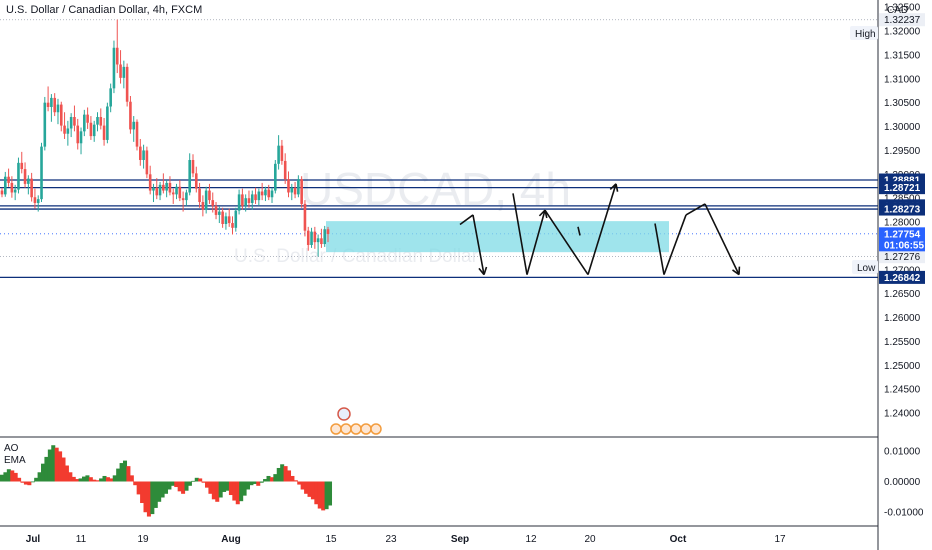 Image resolution: width=932 pixels, height=550 pixels. What do you see at coordinates (331, 539) in the screenshot?
I see `time-tick-label: 15` at bounding box center [331, 539].